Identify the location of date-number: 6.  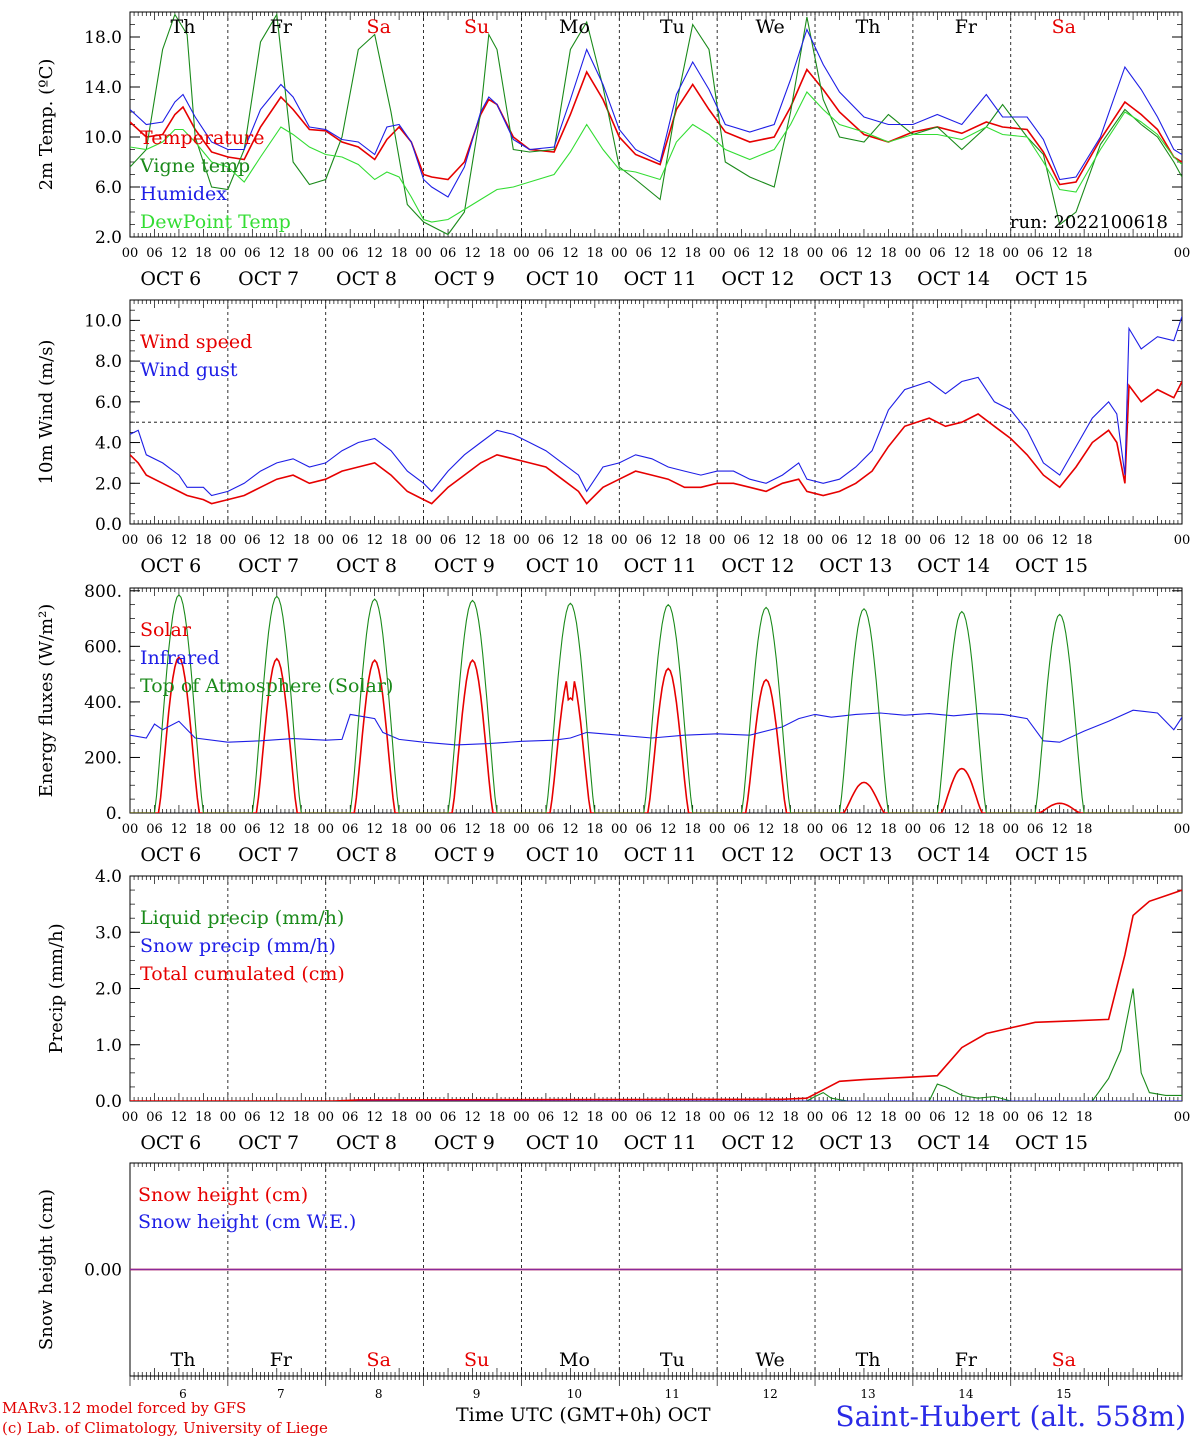
(183, 1394).